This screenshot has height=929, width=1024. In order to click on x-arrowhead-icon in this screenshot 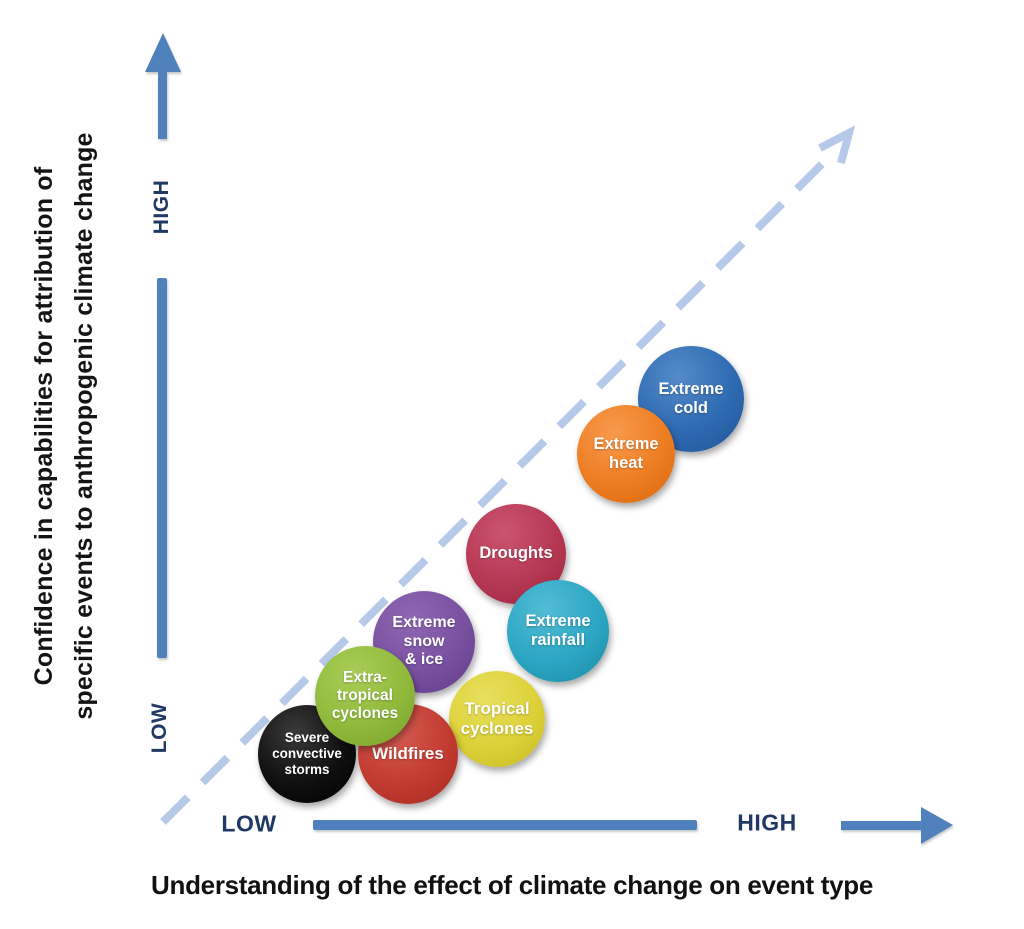, I will do `click(937, 825)`.